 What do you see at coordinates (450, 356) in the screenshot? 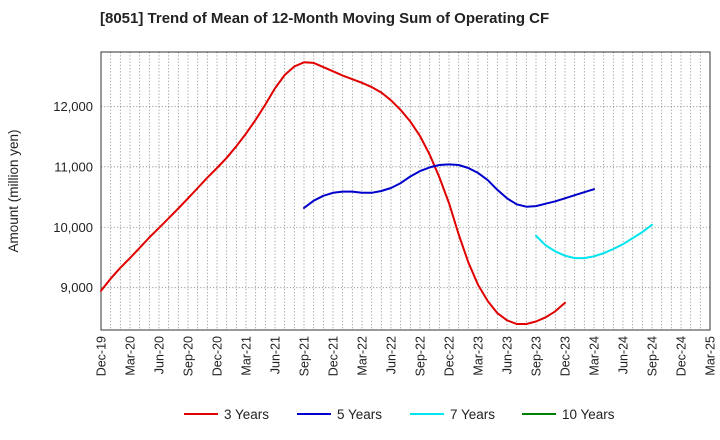
I see `x-tick-label: Dec-22` at bounding box center [450, 356].